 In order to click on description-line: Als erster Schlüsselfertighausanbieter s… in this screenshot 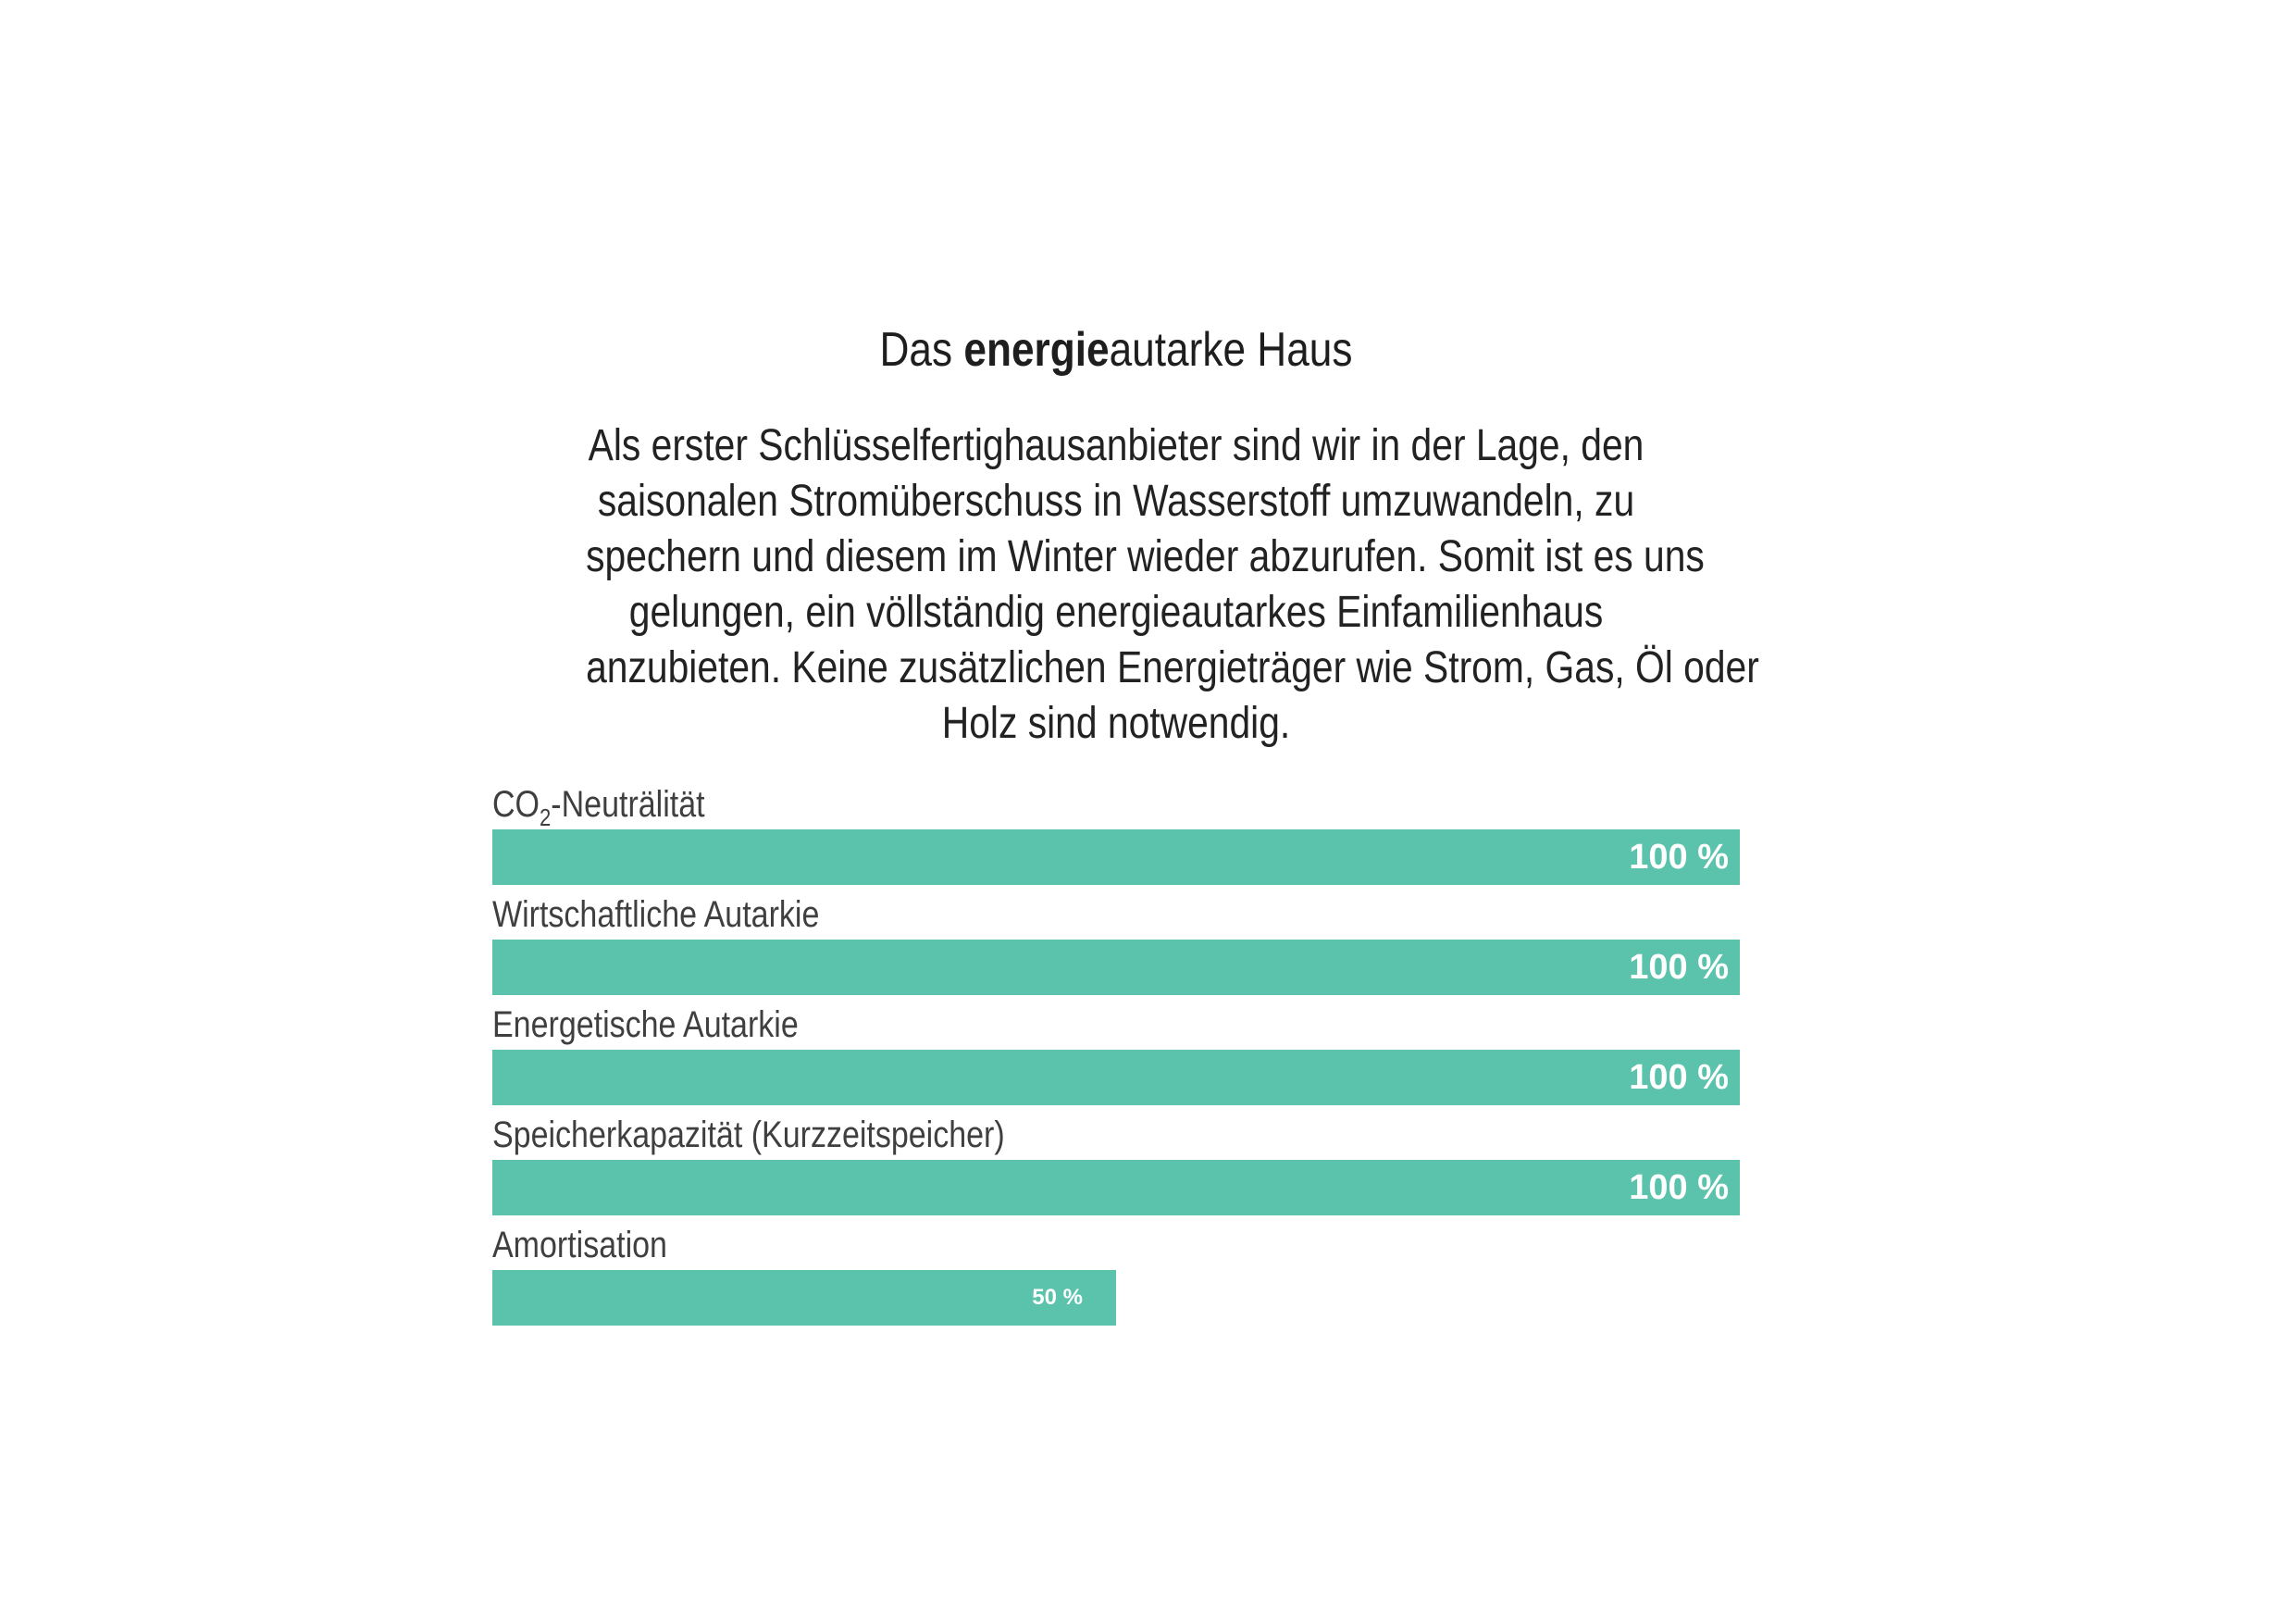, I will do `click(1116, 446)`.